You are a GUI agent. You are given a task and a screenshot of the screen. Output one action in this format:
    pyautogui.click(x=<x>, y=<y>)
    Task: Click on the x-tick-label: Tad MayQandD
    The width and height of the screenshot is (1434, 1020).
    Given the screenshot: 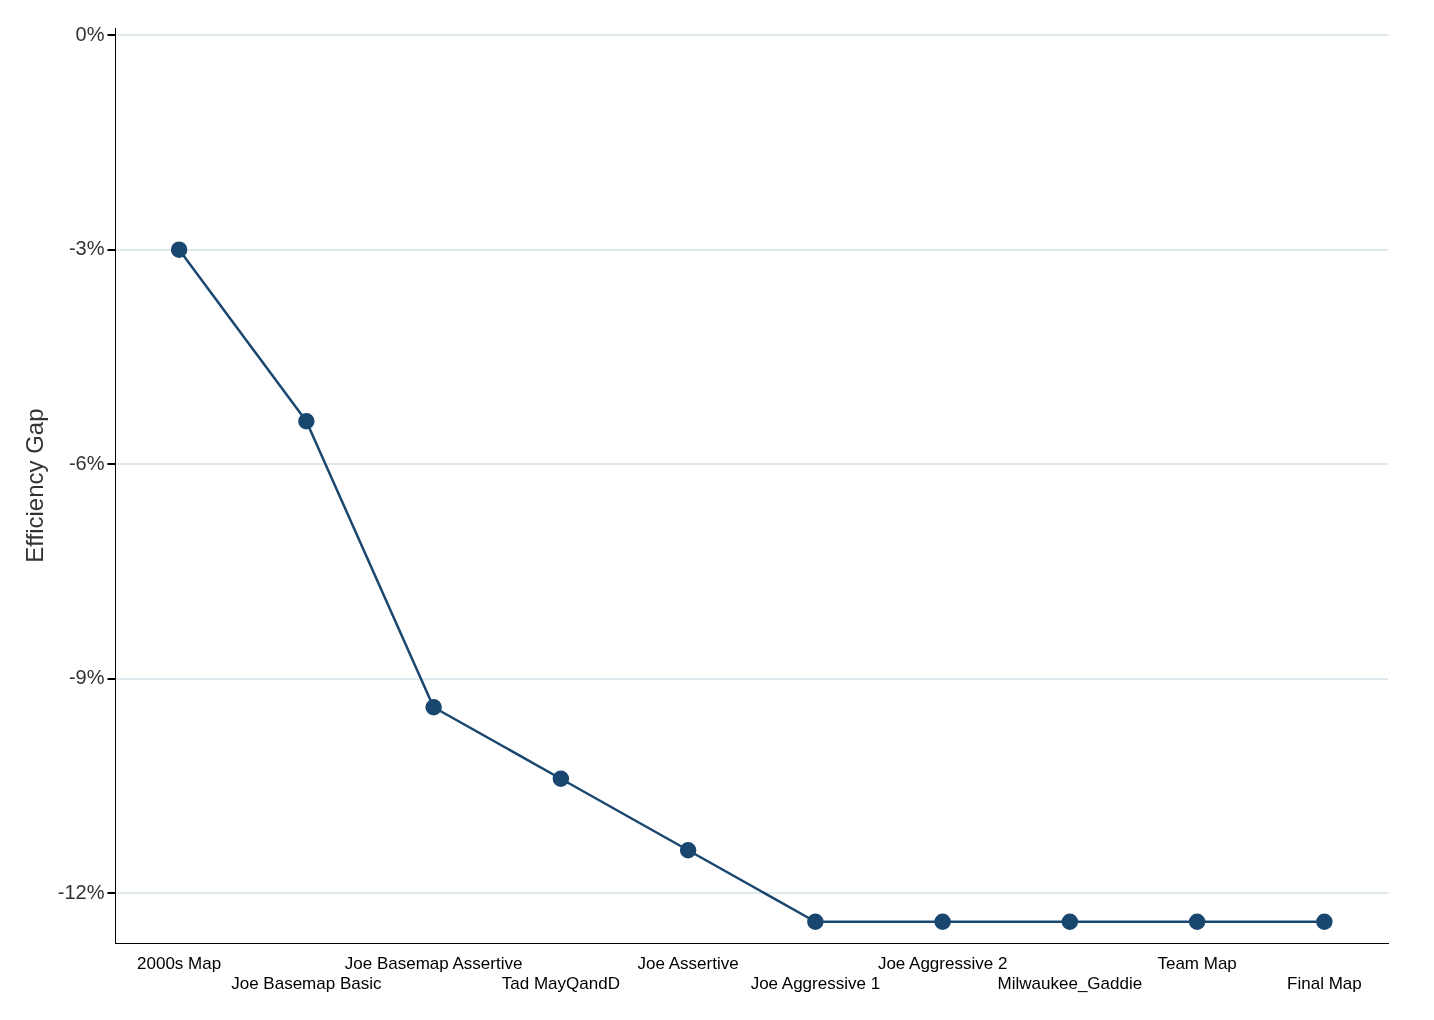 What is the action you would take?
    pyautogui.click(x=560, y=984)
    